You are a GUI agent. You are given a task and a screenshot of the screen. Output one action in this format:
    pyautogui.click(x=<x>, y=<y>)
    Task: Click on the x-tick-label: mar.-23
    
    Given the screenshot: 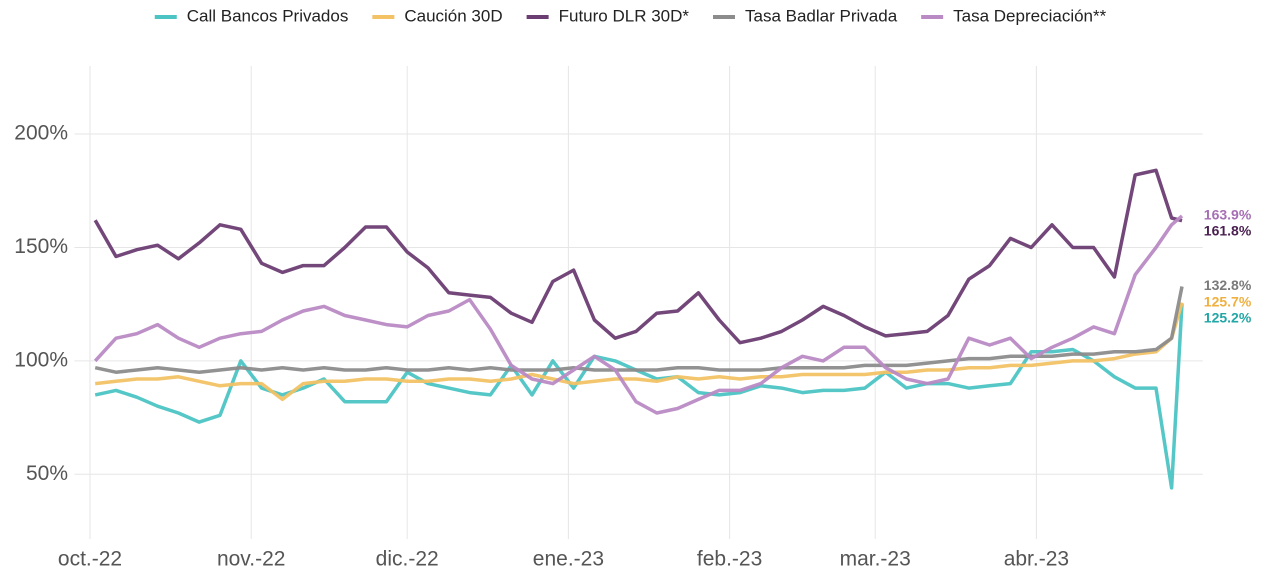 What is the action you would take?
    pyautogui.click(x=875, y=559)
    